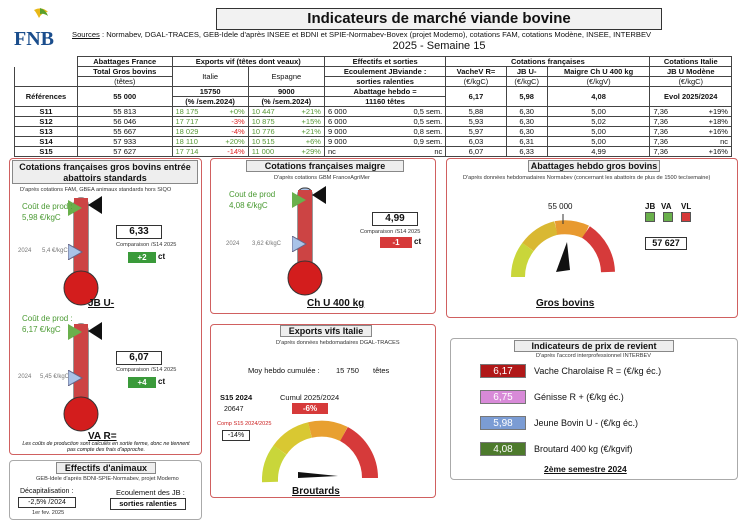 Image resolution: width=747 pixels, height=528 pixels. What do you see at coordinates (210, 151) in the screenshot?
I see `export-italie-cell: 17 714 -14%` at bounding box center [210, 151].